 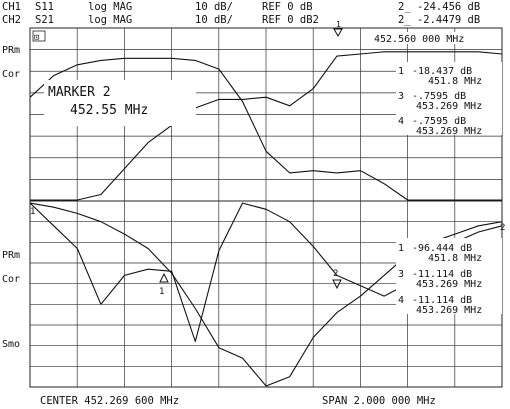 I want to click on top-s21-marker-triangle, so click(x=338, y=33).